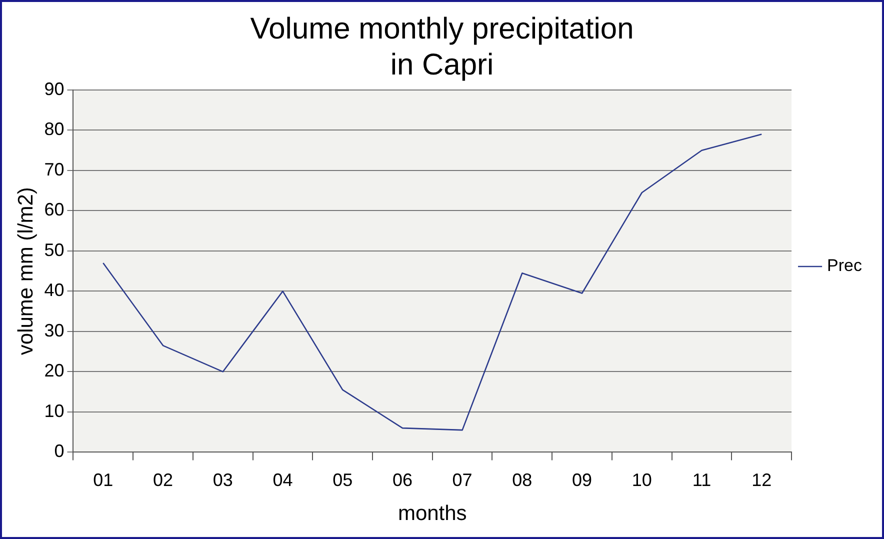 The image size is (884, 539). I want to click on x-tick-label: 12, so click(762, 480).